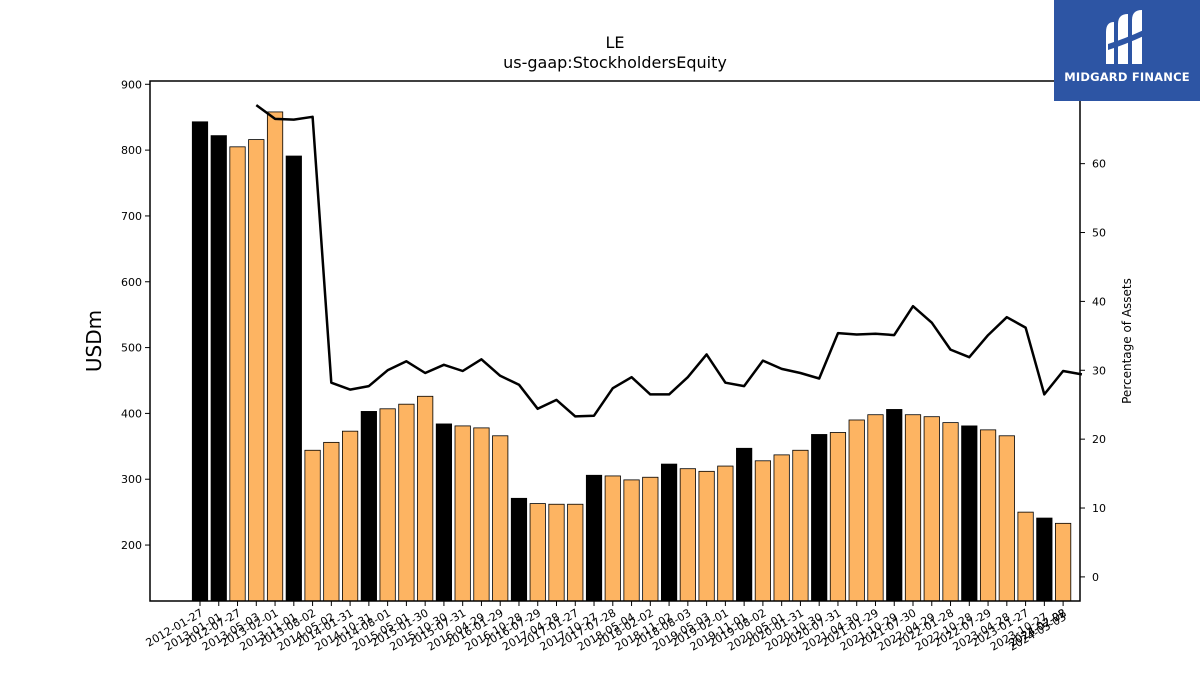 The width and height of the screenshot is (1200, 675). Describe the element at coordinates (1099, 370) in the screenshot. I see `y2-tick-label: 30` at that location.